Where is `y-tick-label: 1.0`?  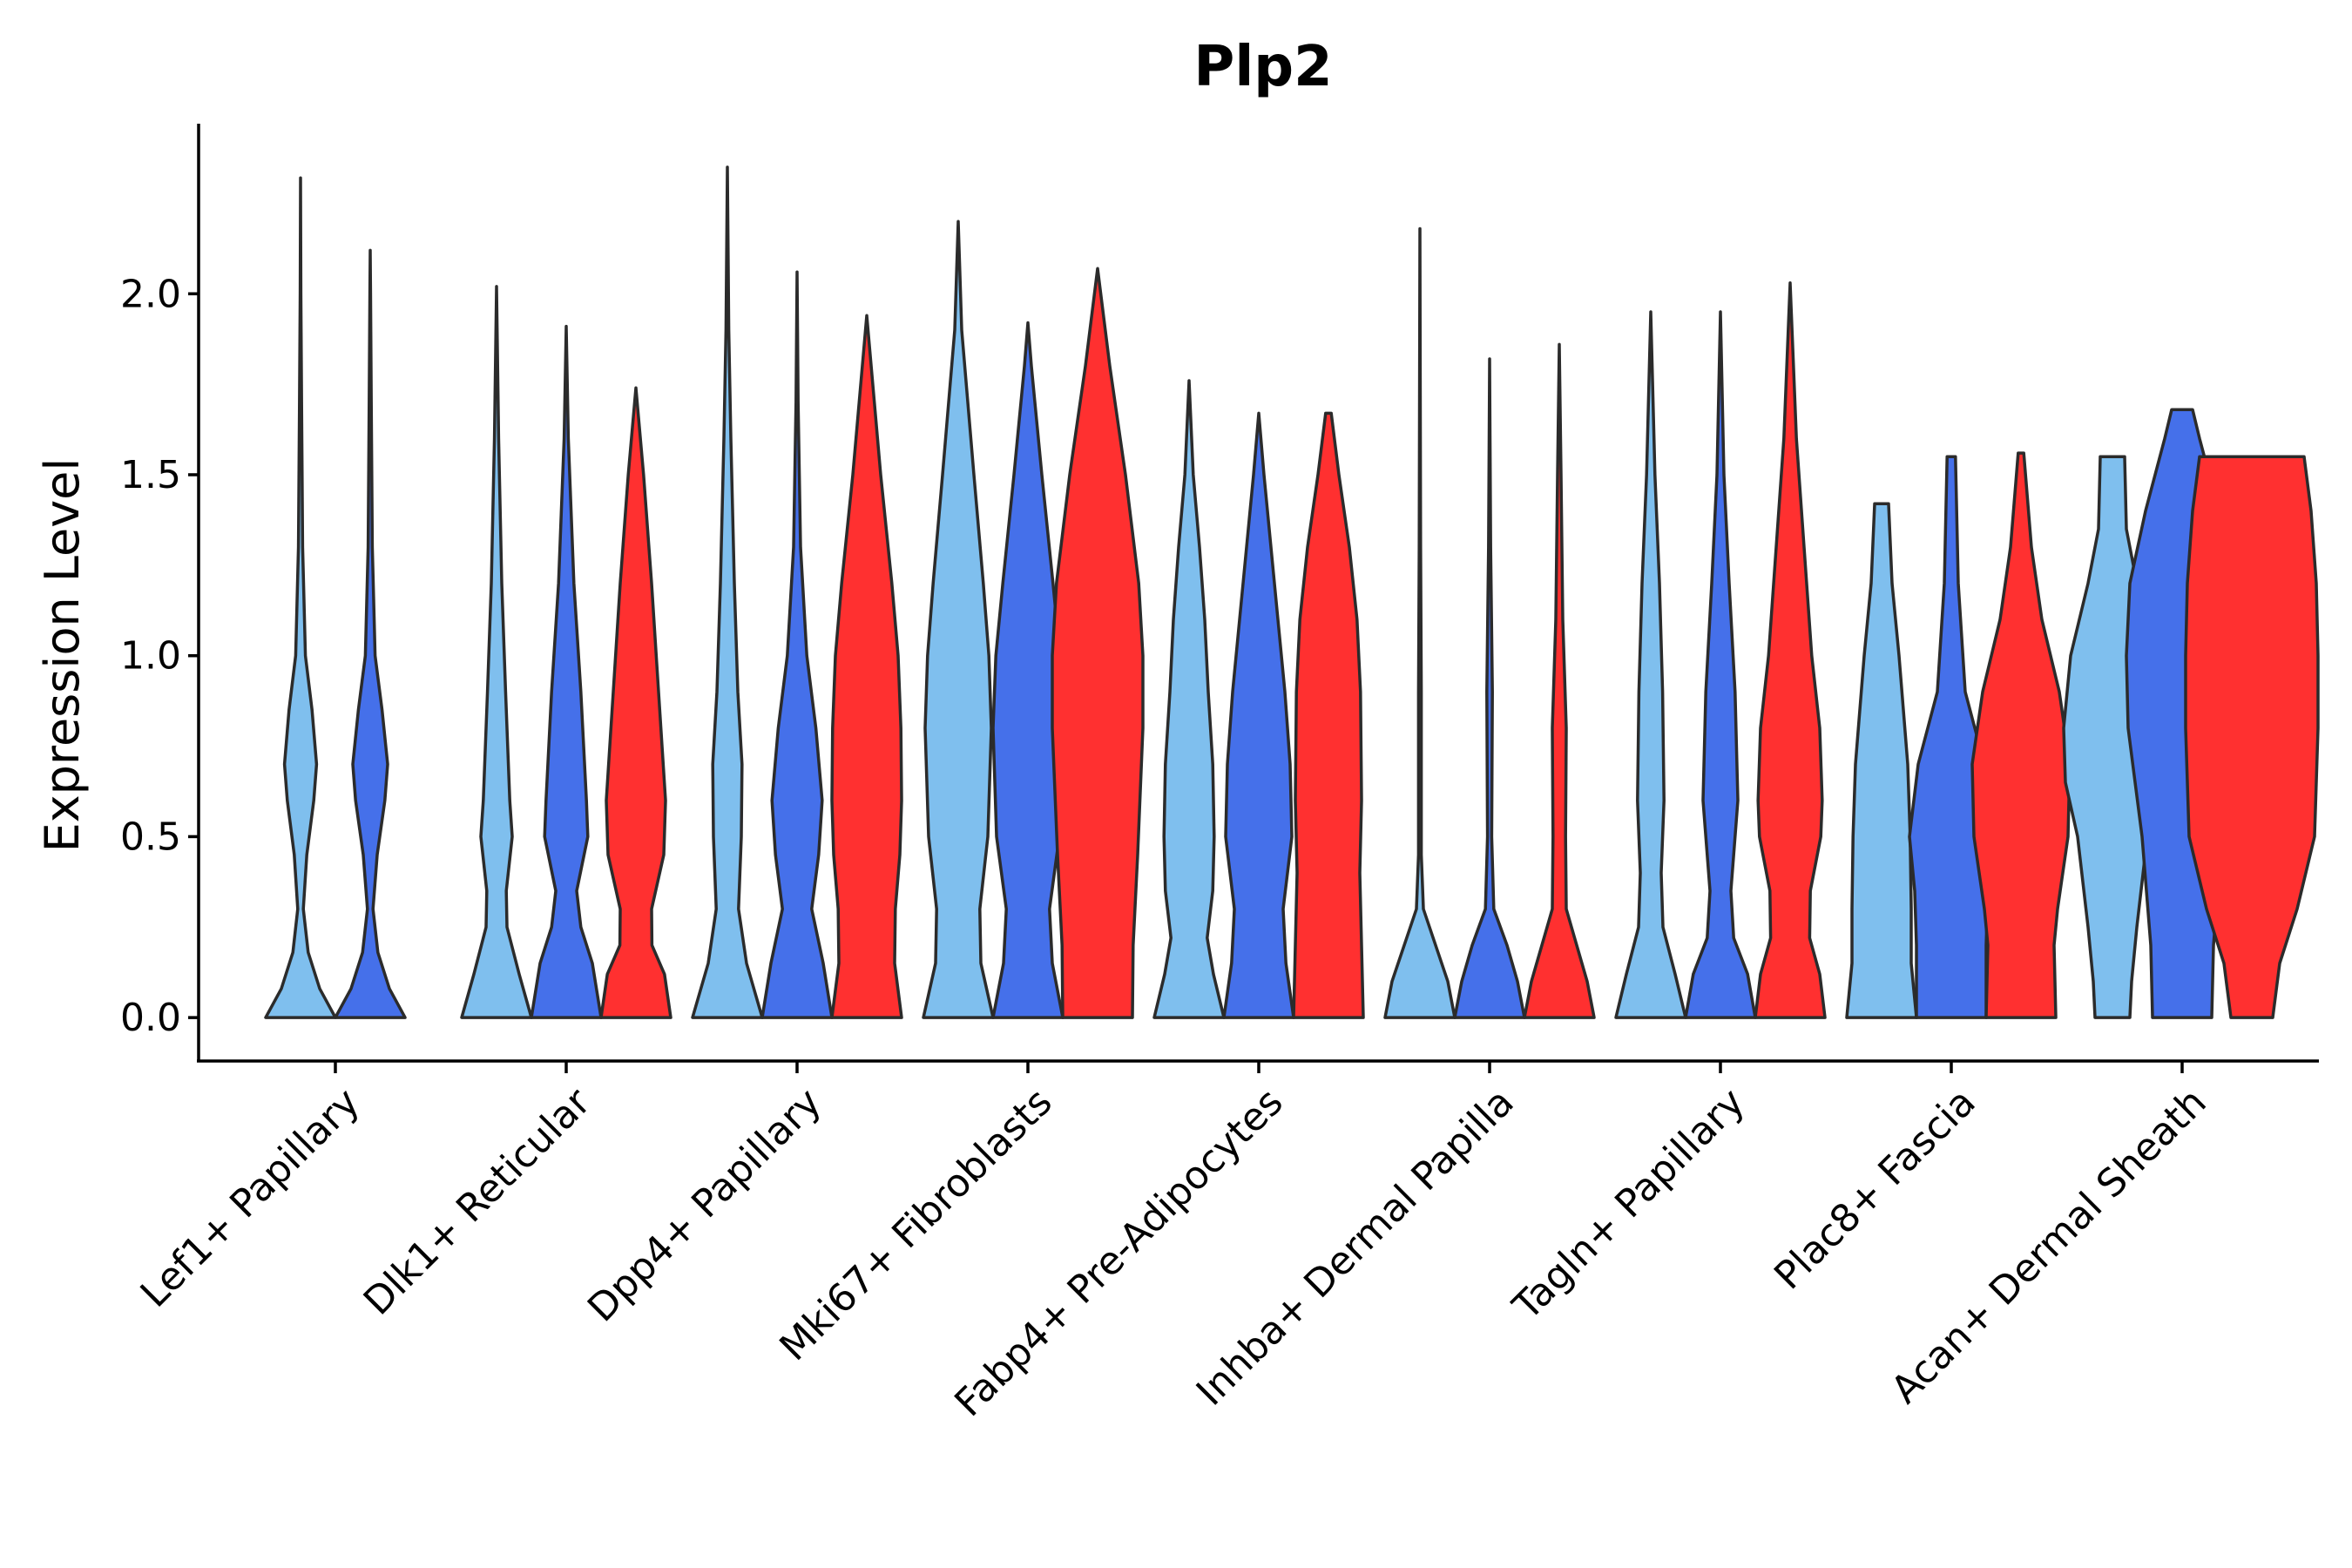 y-tick-label: 1.0 is located at coordinates (150, 657).